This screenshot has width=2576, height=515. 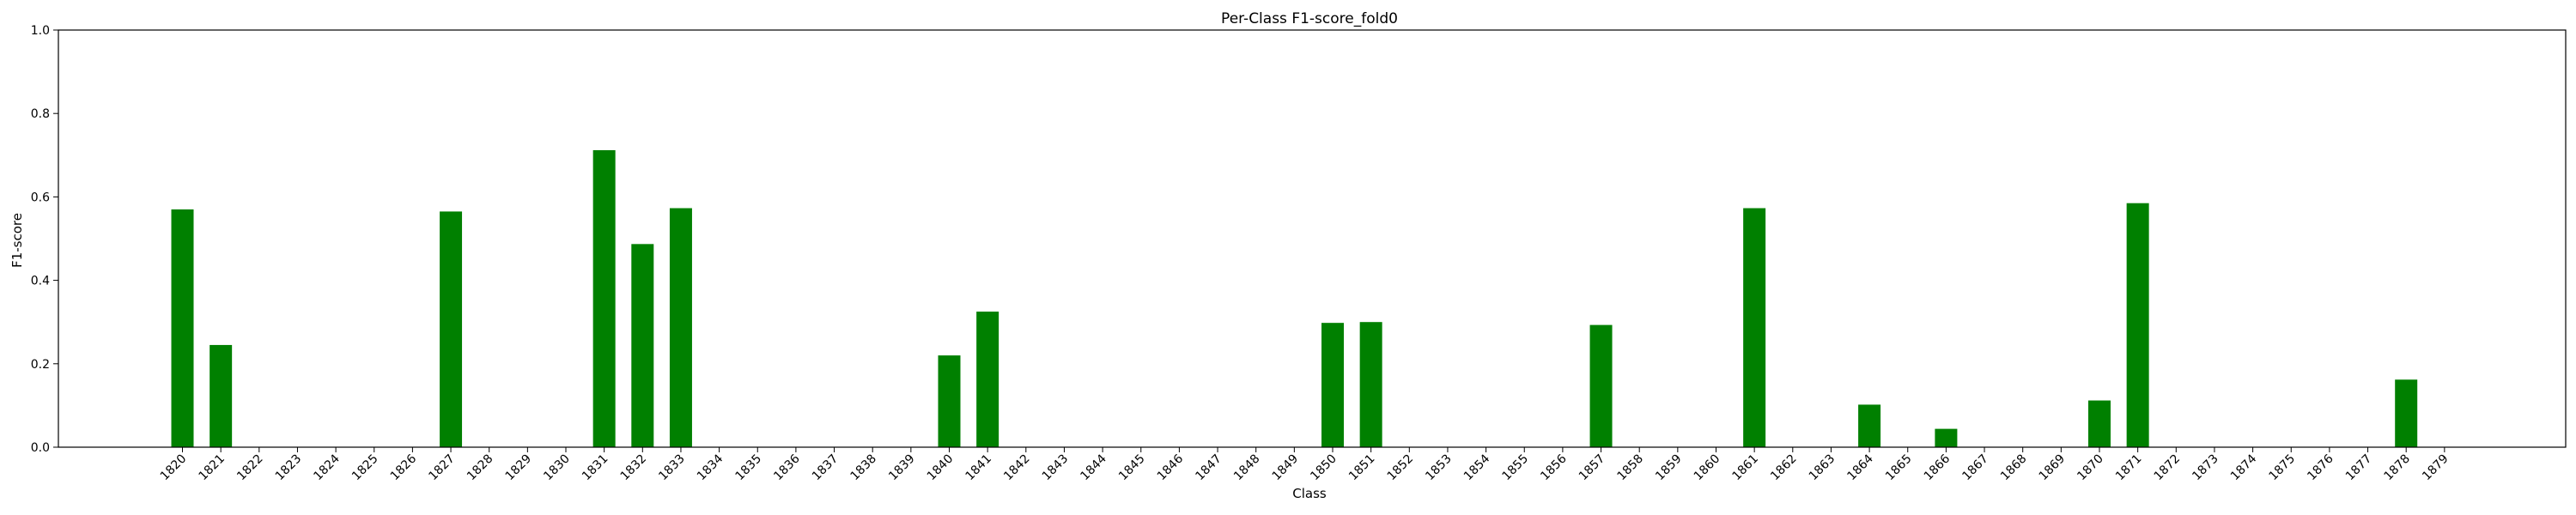 What do you see at coordinates (1171, 467) in the screenshot?
I see `x-tick-label-1846: 1846` at bounding box center [1171, 467].